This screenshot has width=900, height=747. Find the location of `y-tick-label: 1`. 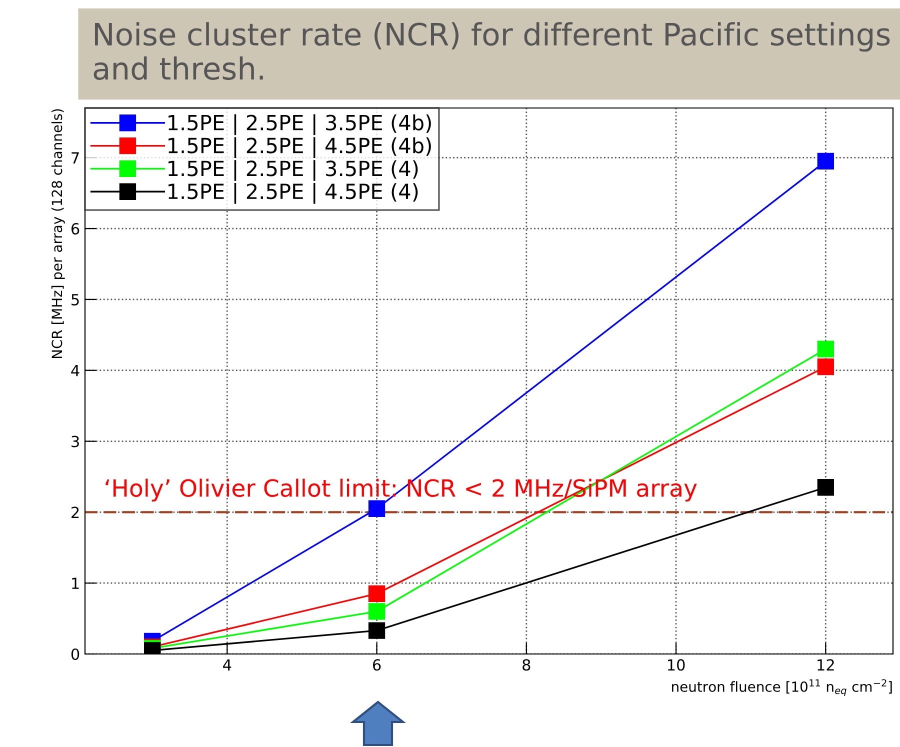

y-tick-label: 1 is located at coordinates (75, 583).